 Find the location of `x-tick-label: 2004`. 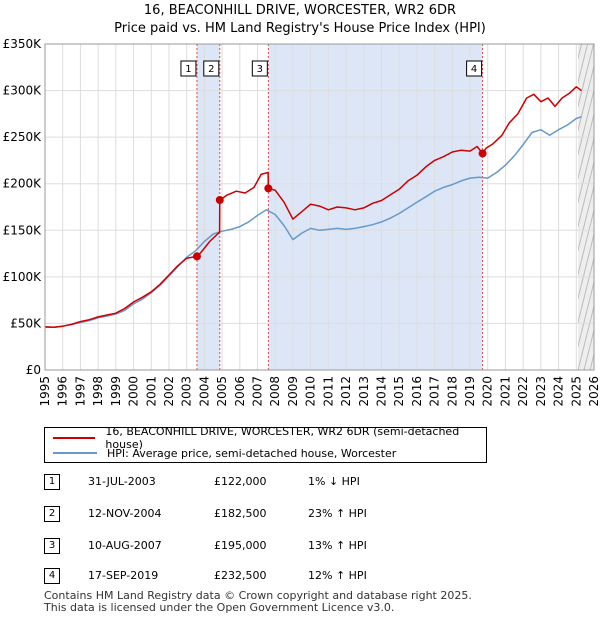

x-tick-label: 2004 is located at coordinates (204, 391).